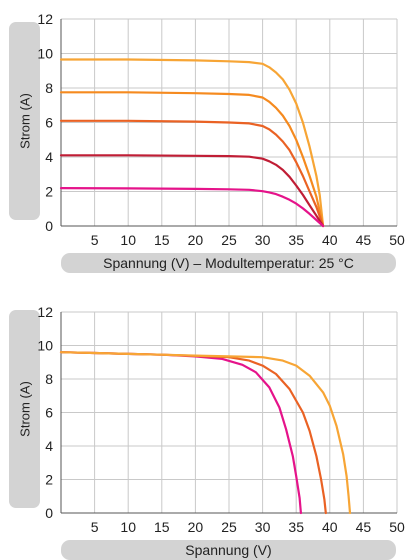  I want to click on x-axis-label: Spannung (V) – Modultemperatur: 25 °C, so click(228, 263).